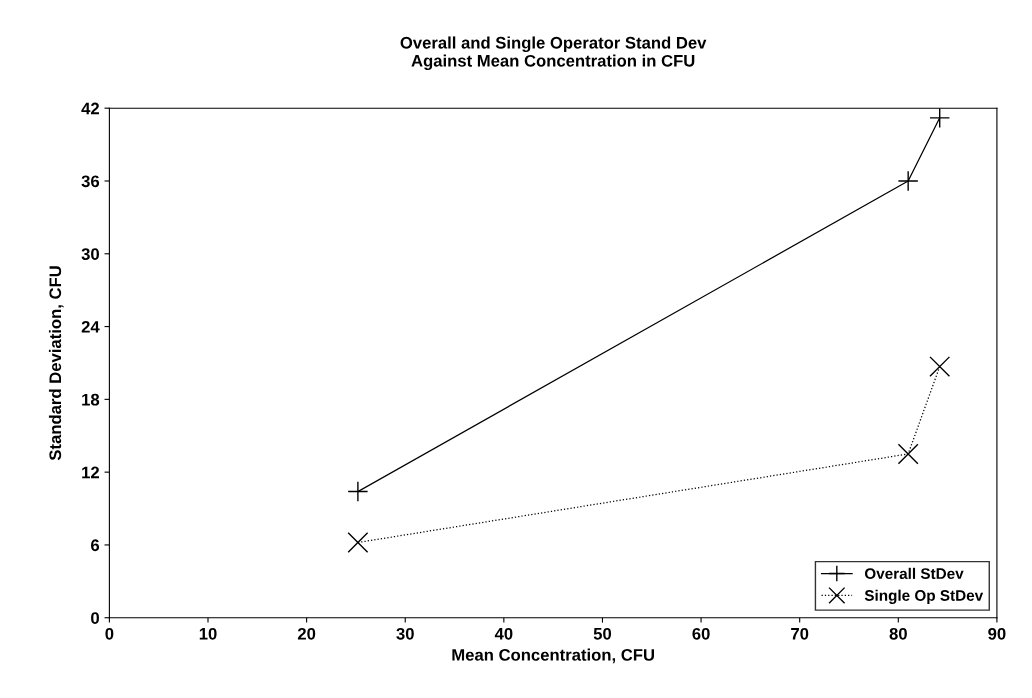 This screenshot has width=1032, height=698. I want to click on x-tick-label: 60, so click(701, 633).